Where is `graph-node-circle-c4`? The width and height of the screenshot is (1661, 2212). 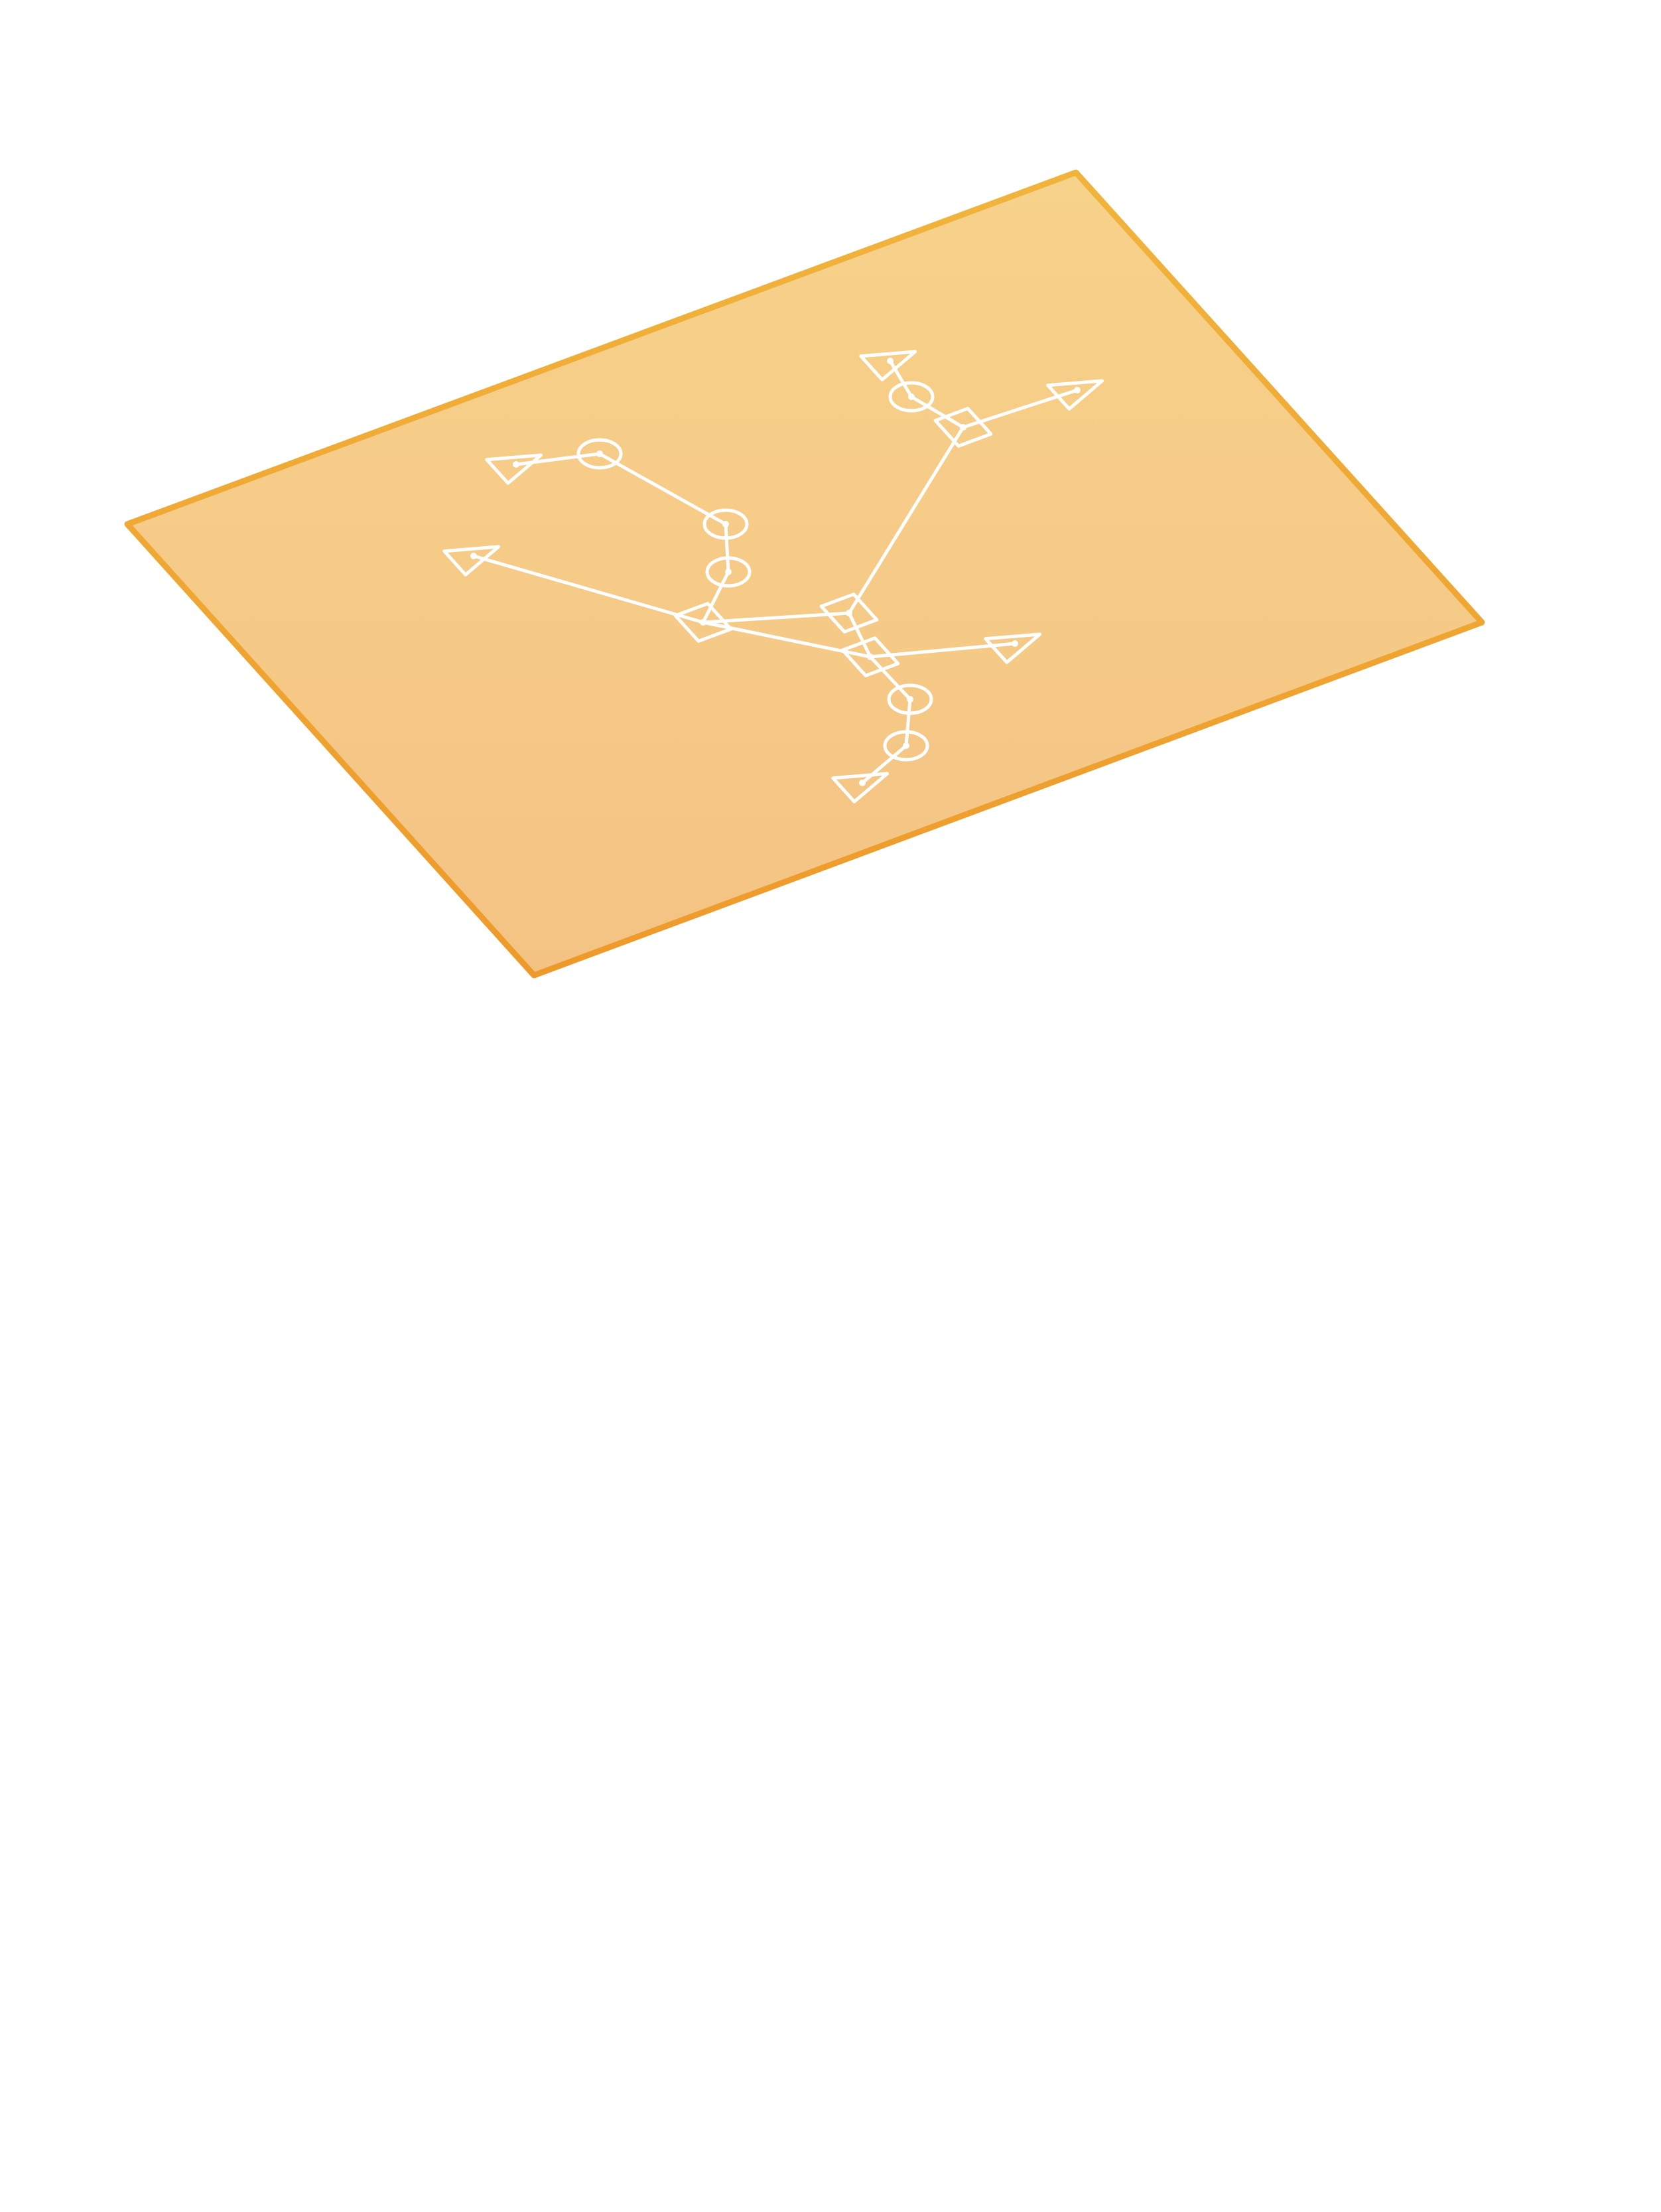 graph-node-circle-c4 is located at coordinates (912, 397).